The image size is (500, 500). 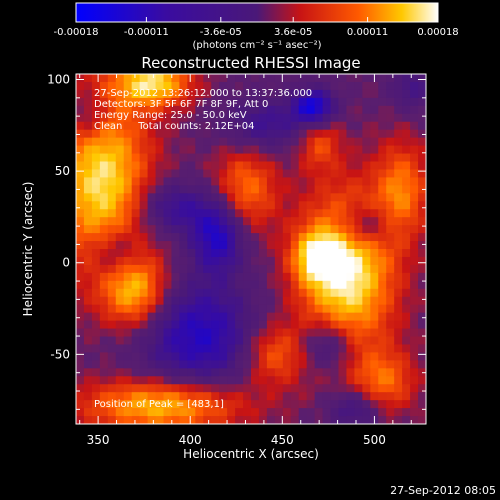 What do you see at coordinates (146, 32) in the screenshot?
I see `colorbar-tick-label: -0.00011` at bounding box center [146, 32].